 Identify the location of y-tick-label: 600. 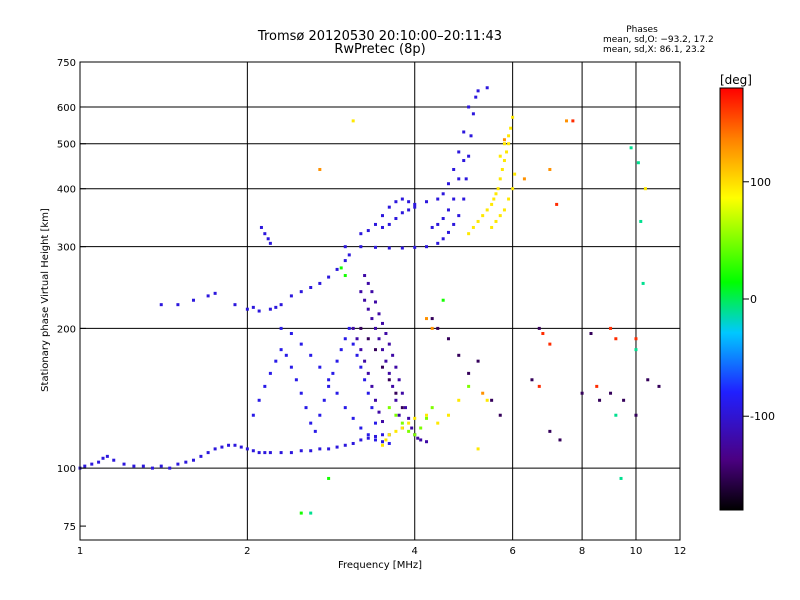
(66, 108).